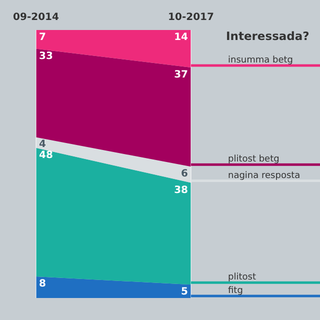 The height and width of the screenshot is (320, 320). What do you see at coordinates (260, 61) in the screenshot?
I see `text: insumma betg` at bounding box center [260, 61].